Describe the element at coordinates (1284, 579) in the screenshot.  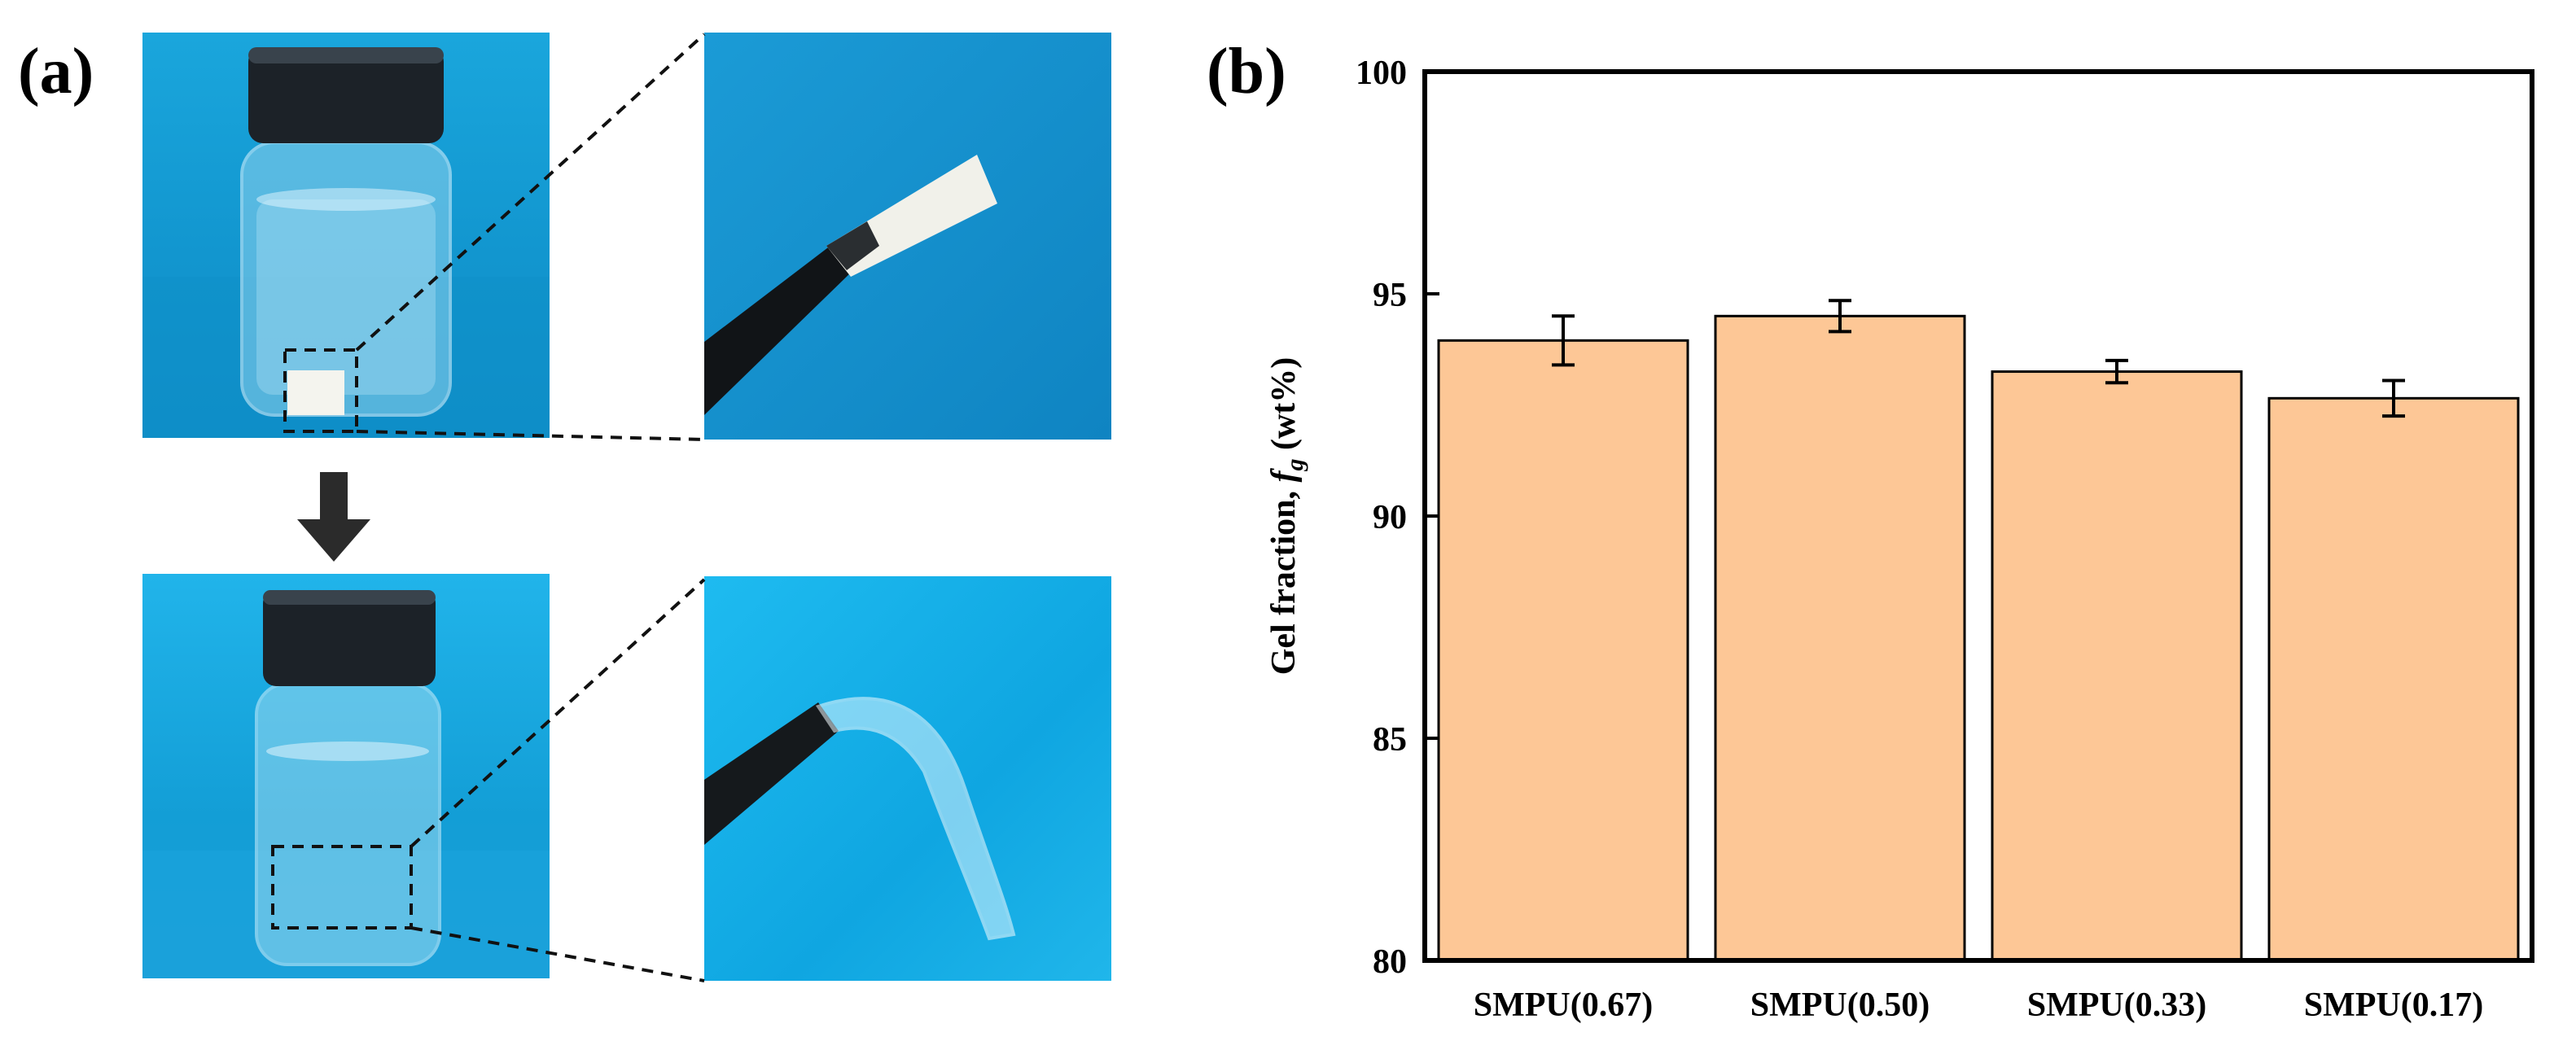
I see `y-axis-label-prefix: Gel fraction,` at that location.